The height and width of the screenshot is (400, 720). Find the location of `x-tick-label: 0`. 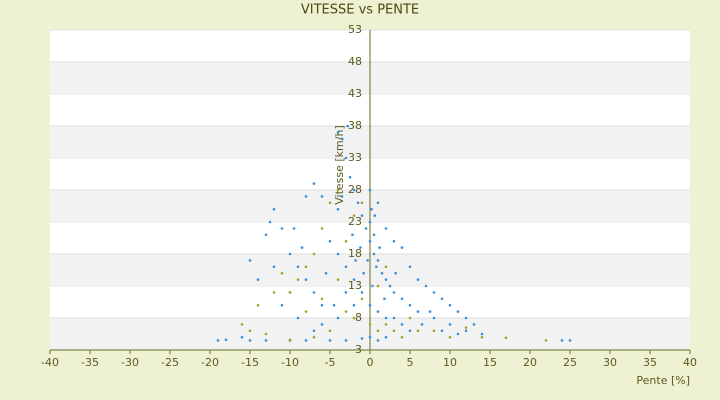

x-tick-label: 0 is located at coordinates (370, 362).